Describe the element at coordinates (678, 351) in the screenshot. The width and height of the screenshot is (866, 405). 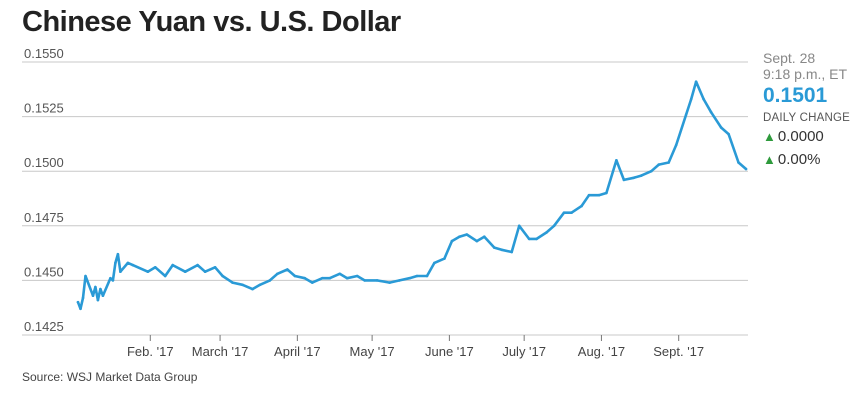
I see `x-tick-label: Sept. '17` at that location.